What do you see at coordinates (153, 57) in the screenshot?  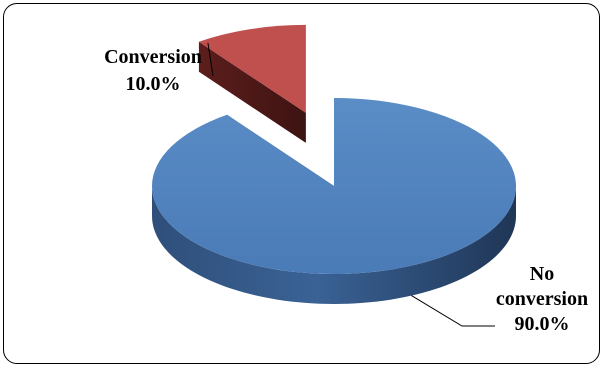 I see `data-label-line: Conversion` at bounding box center [153, 57].